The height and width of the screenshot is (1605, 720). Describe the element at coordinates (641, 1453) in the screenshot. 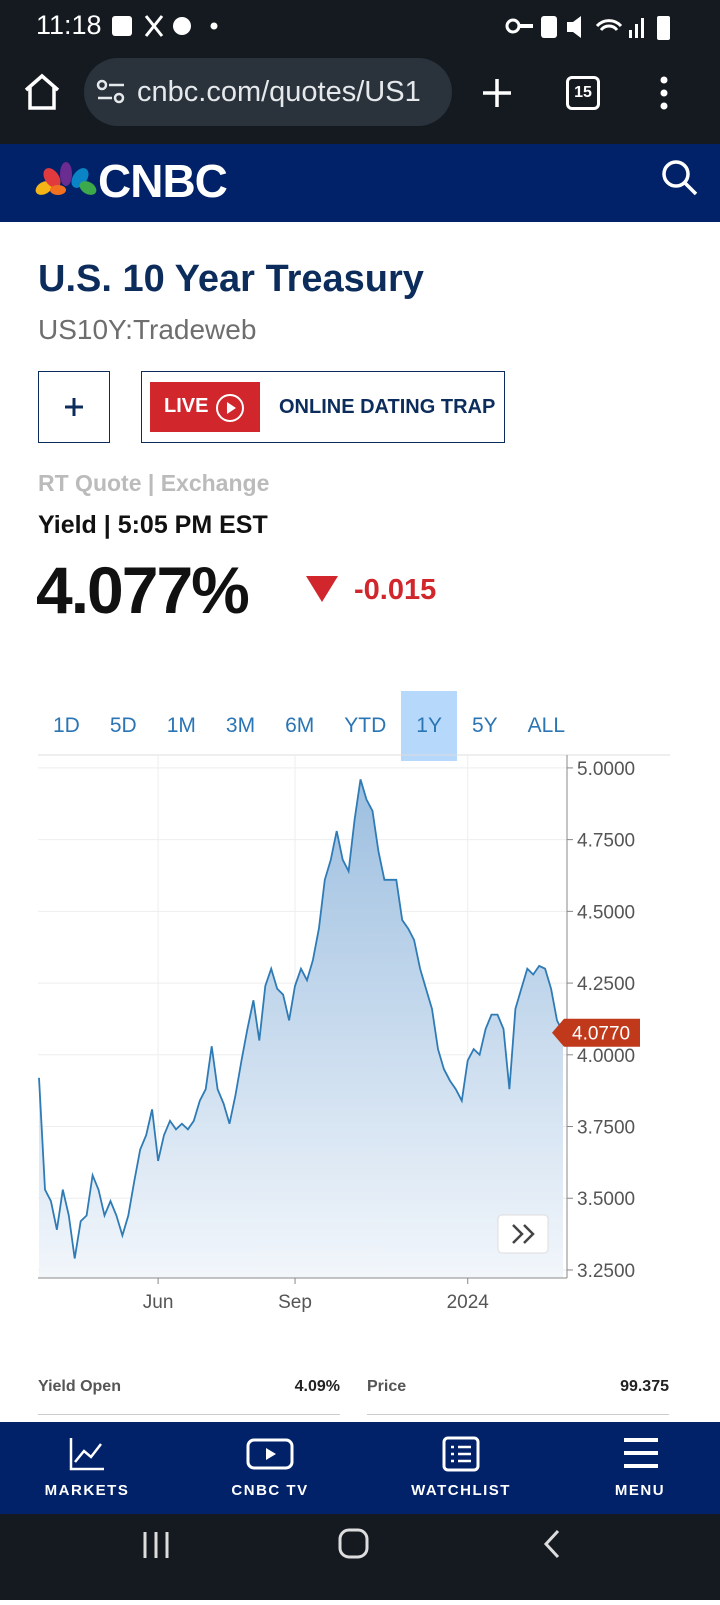

I see `menu-icon` at that location.